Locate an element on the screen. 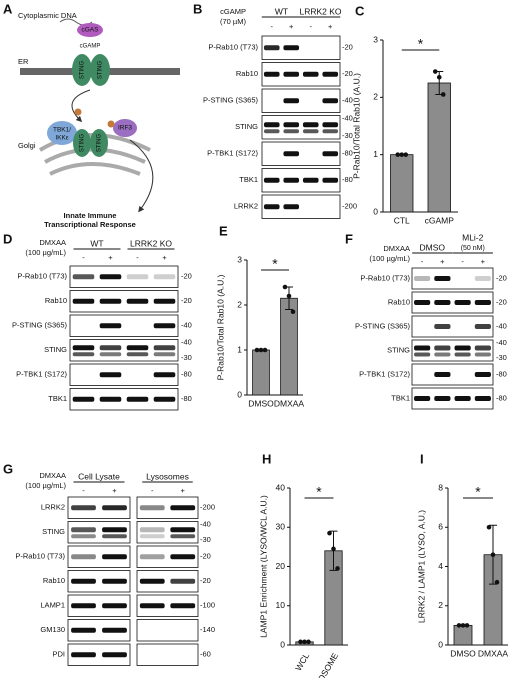 This screenshot has width=520, height=678. x-tick-label: DMXAA is located at coordinates (289, 403).